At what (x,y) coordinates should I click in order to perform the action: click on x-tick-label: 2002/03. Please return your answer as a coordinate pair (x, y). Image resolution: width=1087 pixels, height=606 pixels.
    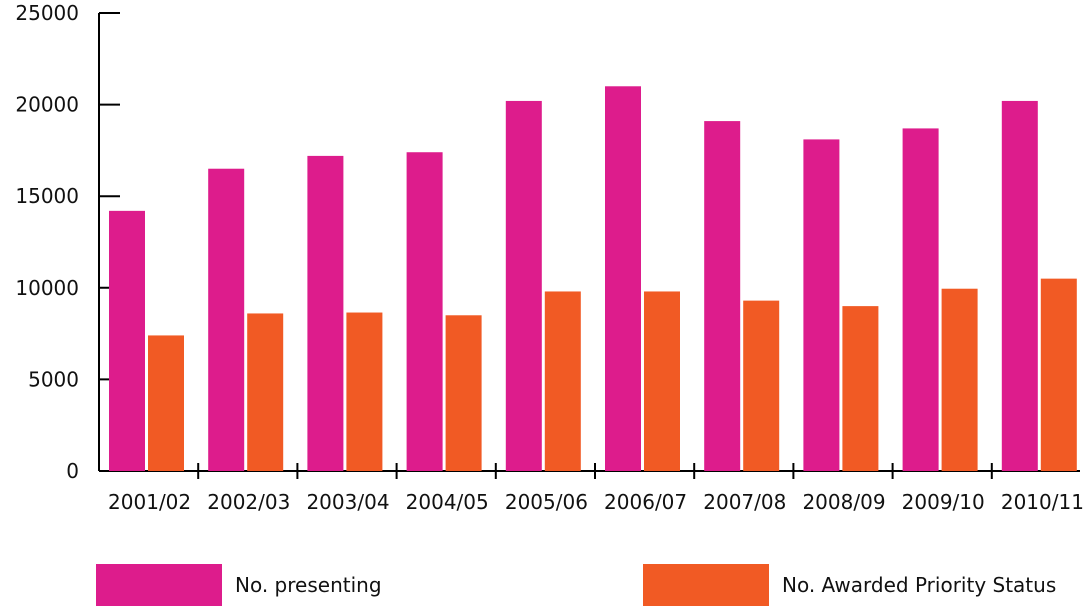
    Looking at the image, I should click on (248, 502).